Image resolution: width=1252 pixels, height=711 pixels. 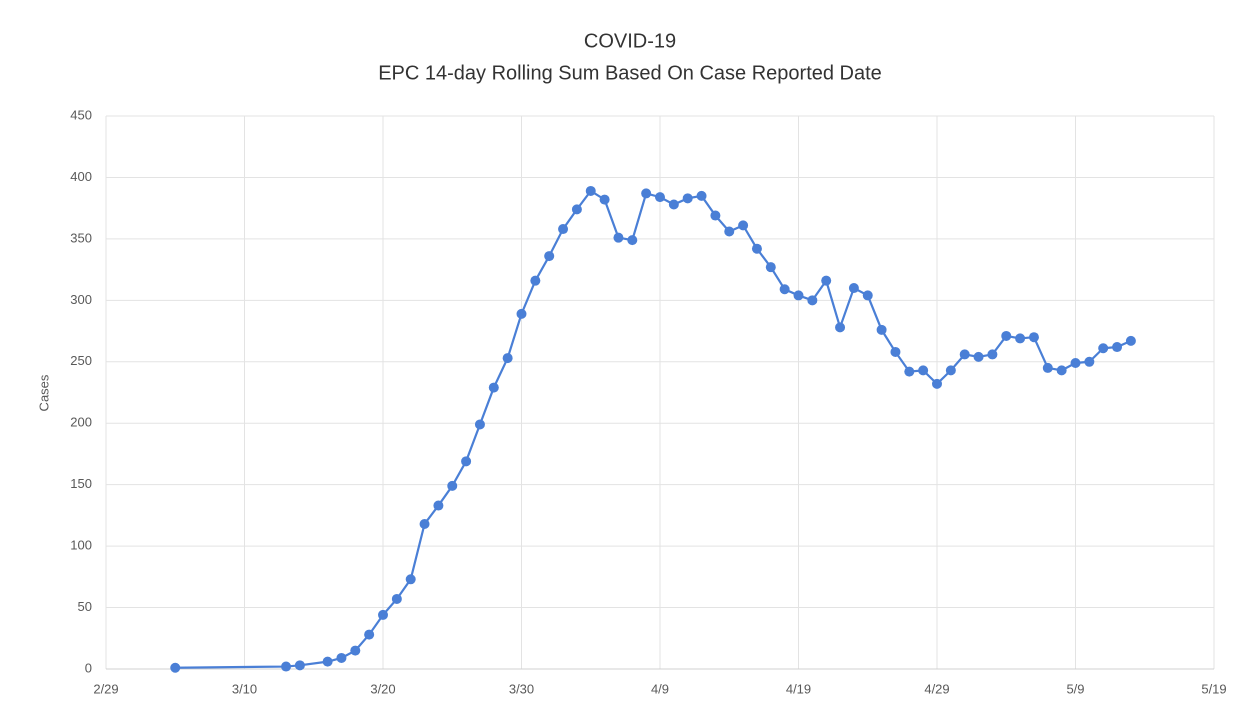 I want to click on y-tick-label: 0, so click(x=88, y=667).